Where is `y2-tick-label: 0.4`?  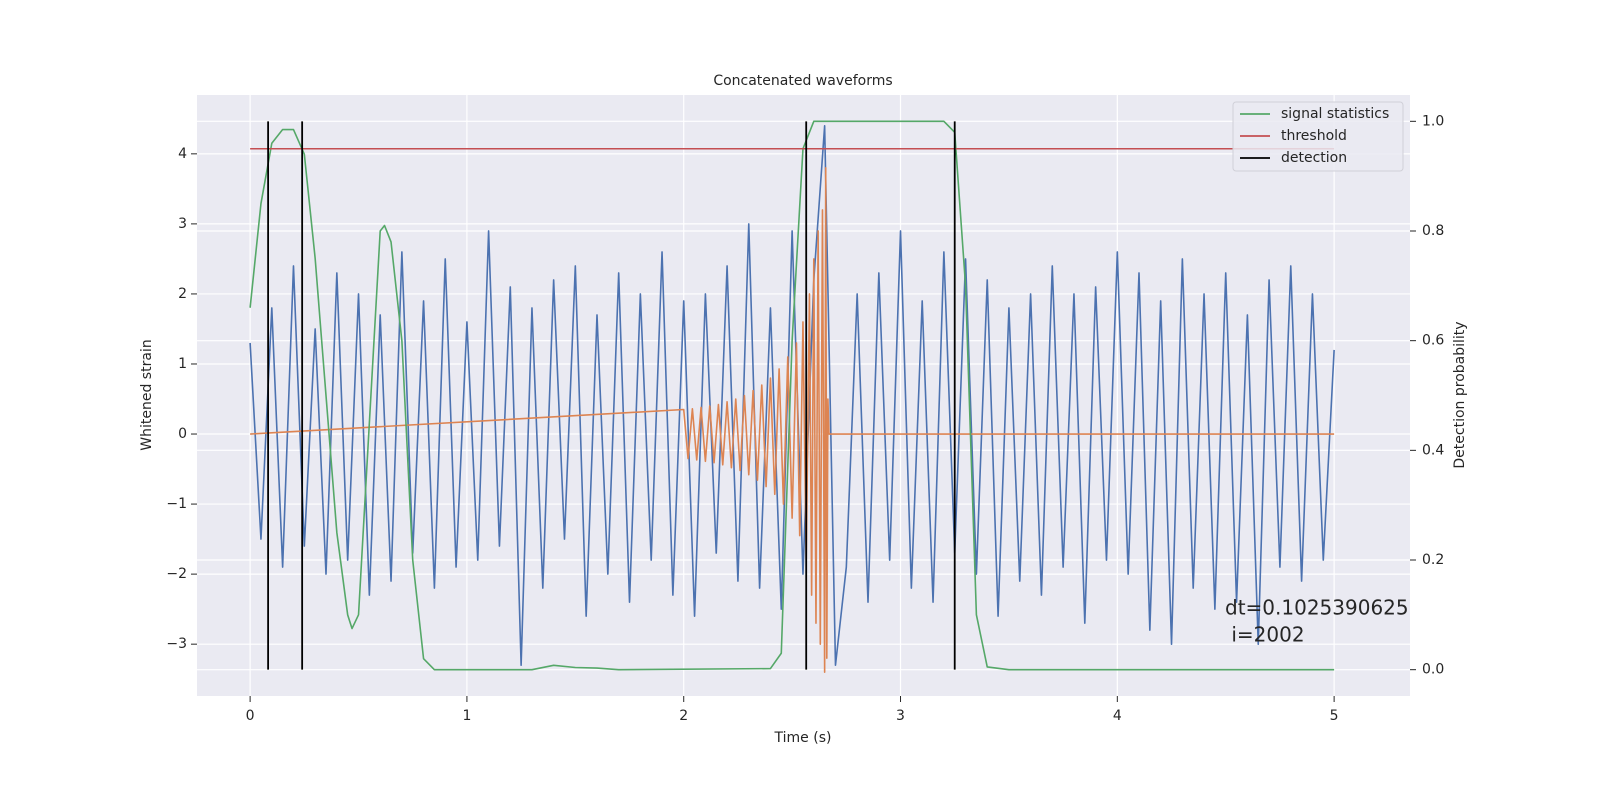
y2-tick-label: 0.4 is located at coordinates (1433, 450).